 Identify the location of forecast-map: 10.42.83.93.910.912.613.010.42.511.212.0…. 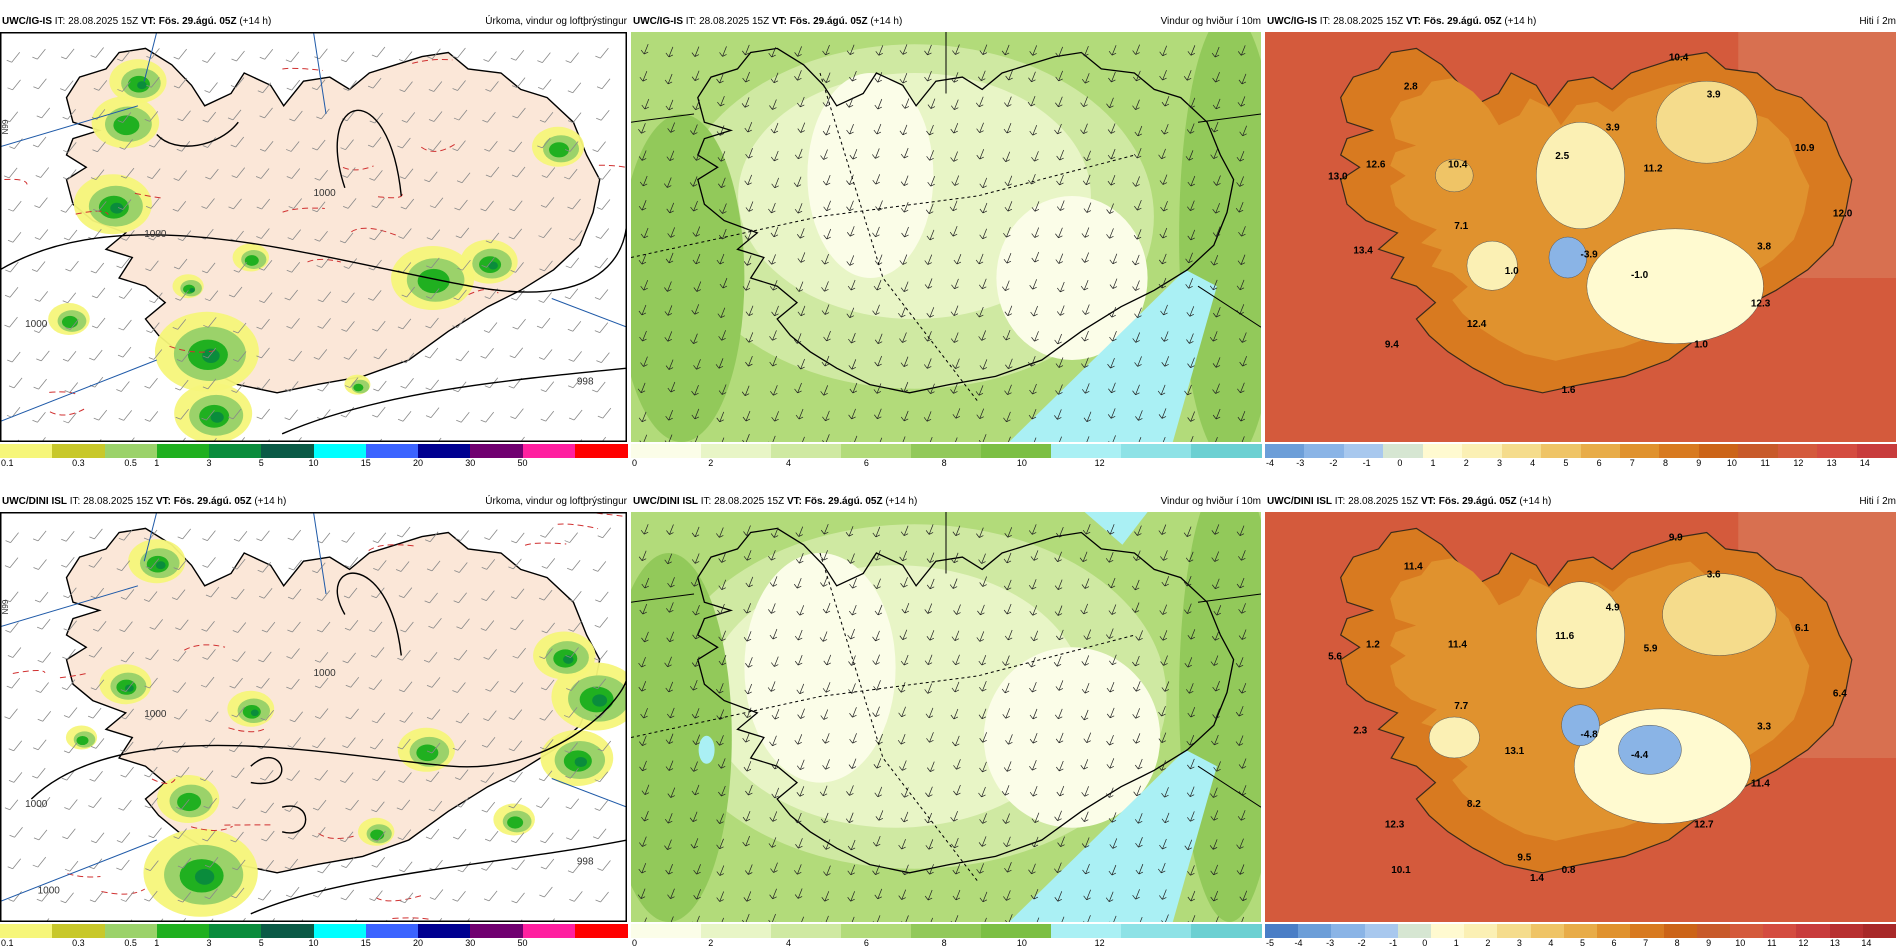
(1580, 237).